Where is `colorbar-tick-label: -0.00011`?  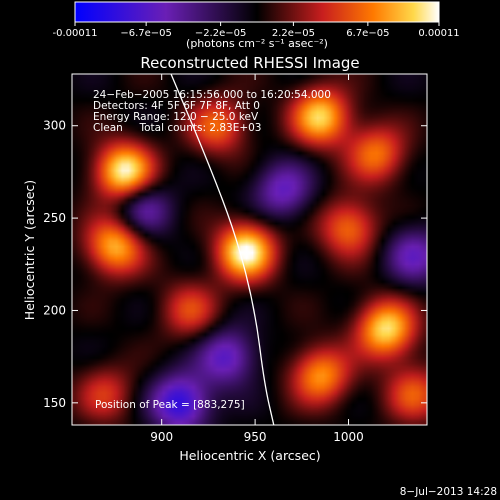
colorbar-tick-label: -0.00011 is located at coordinates (75, 33).